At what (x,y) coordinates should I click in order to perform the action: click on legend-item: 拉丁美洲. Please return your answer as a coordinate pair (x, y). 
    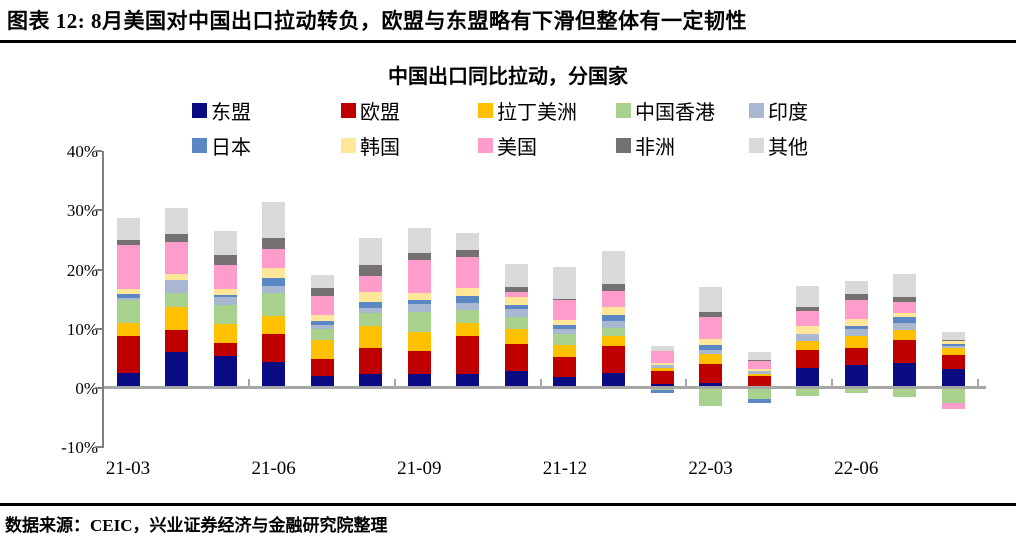
    Looking at the image, I should click on (547, 111).